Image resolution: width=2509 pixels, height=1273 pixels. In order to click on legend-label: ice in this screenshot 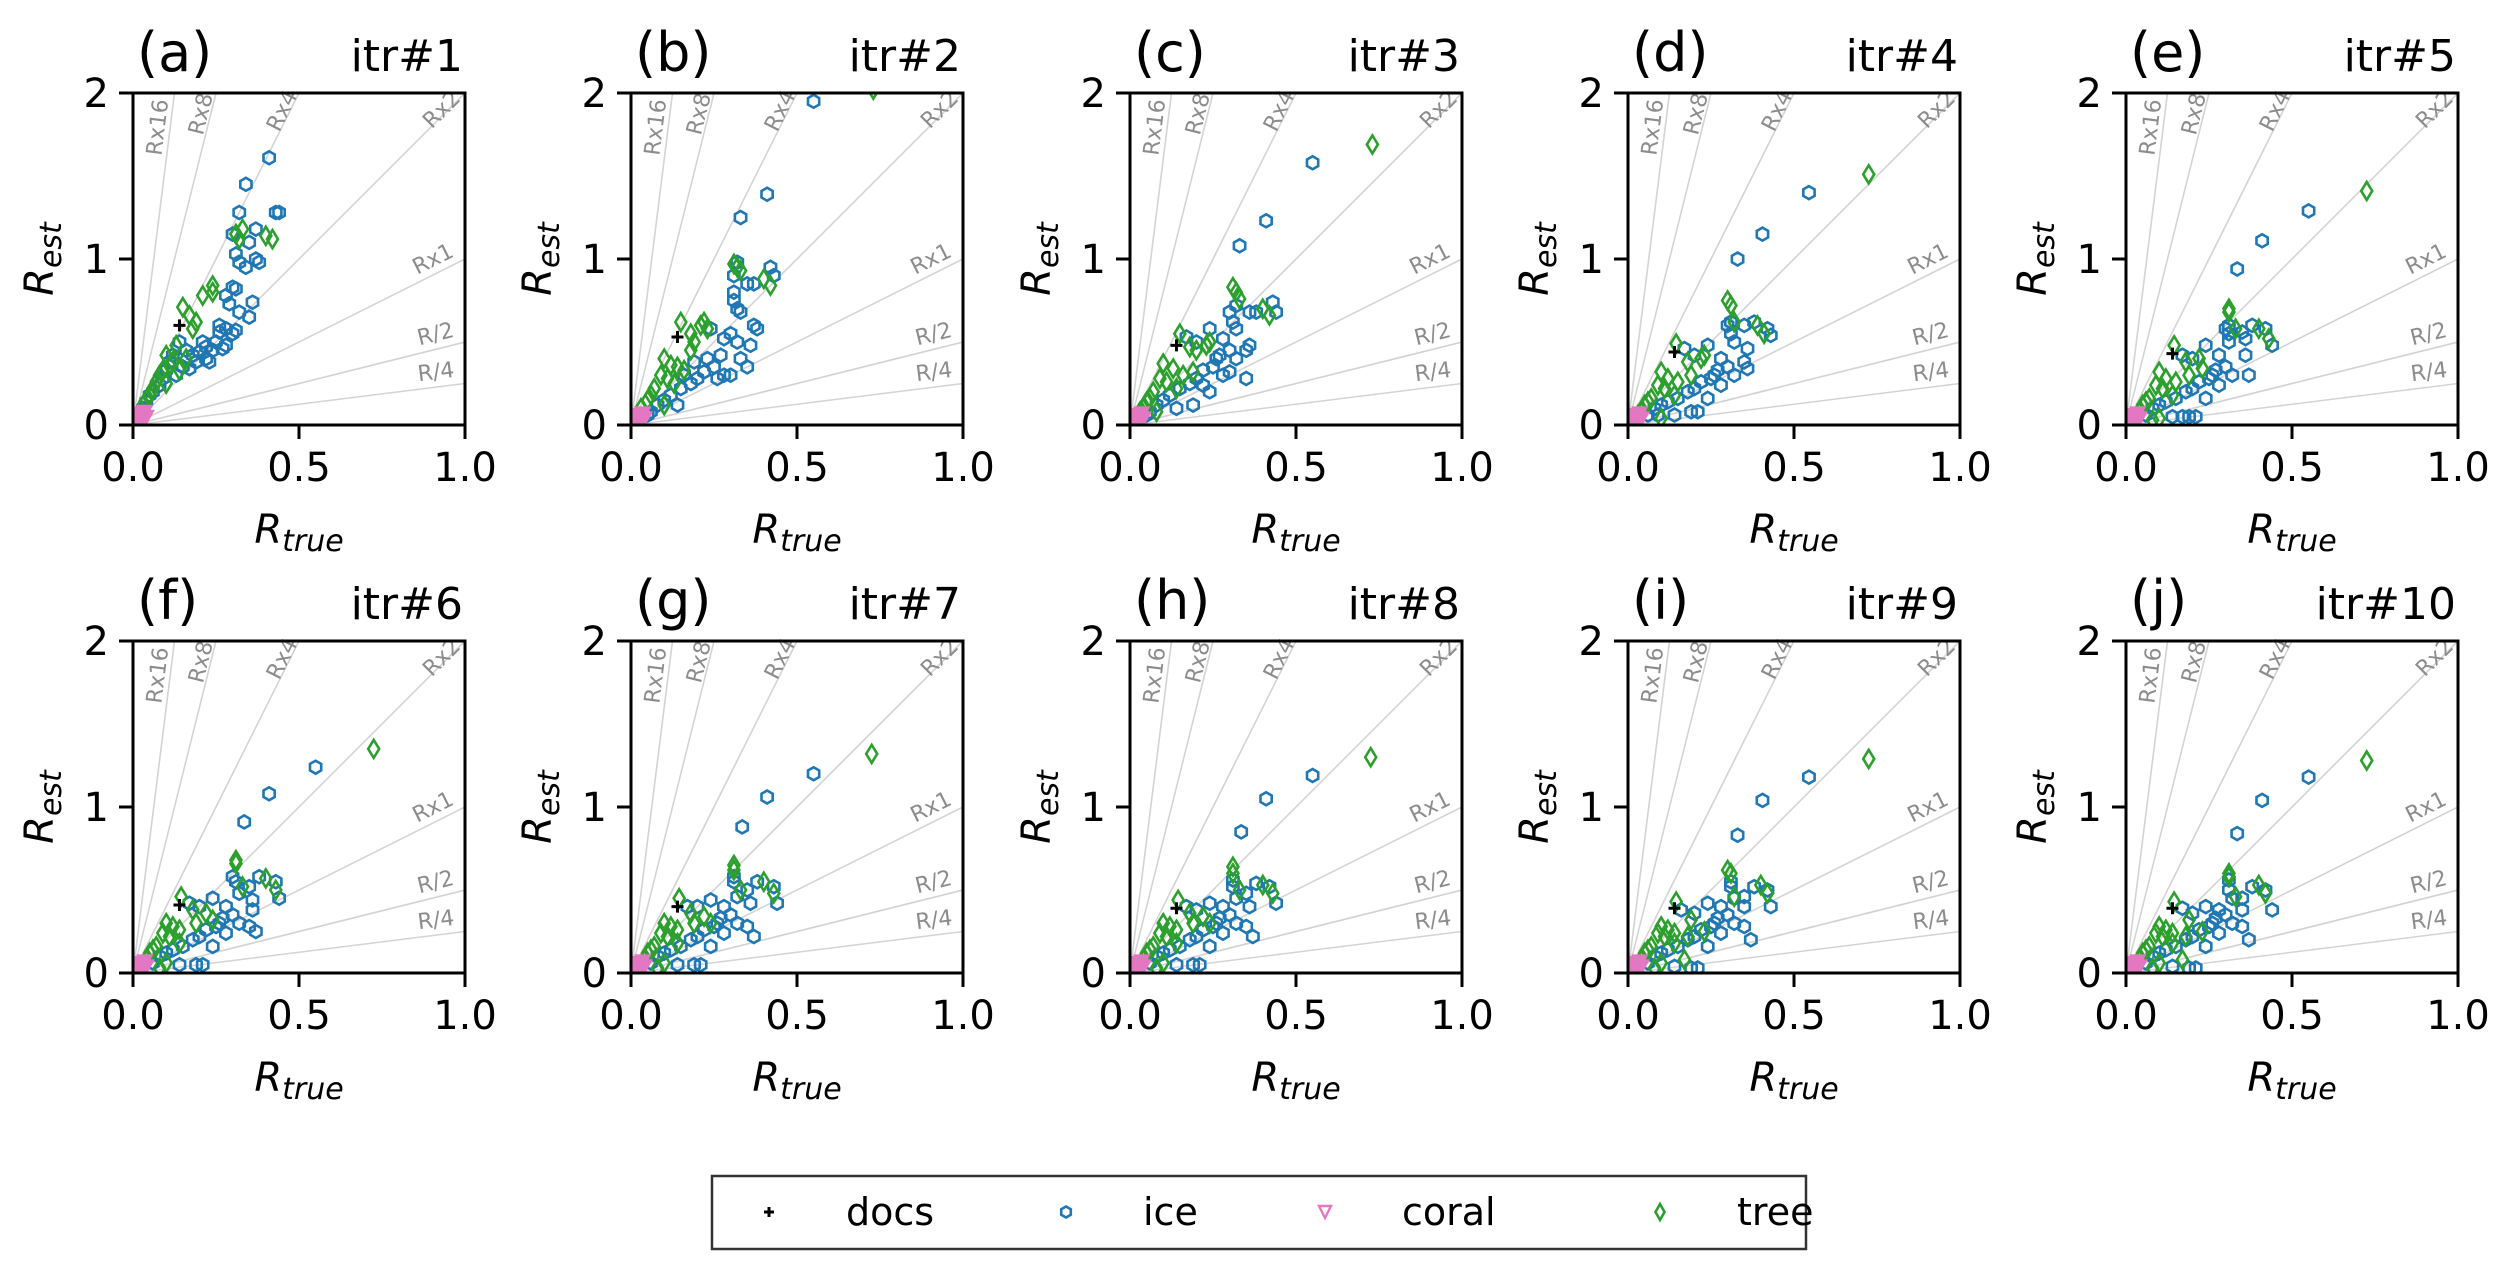, I will do `click(1170, 1212)`.